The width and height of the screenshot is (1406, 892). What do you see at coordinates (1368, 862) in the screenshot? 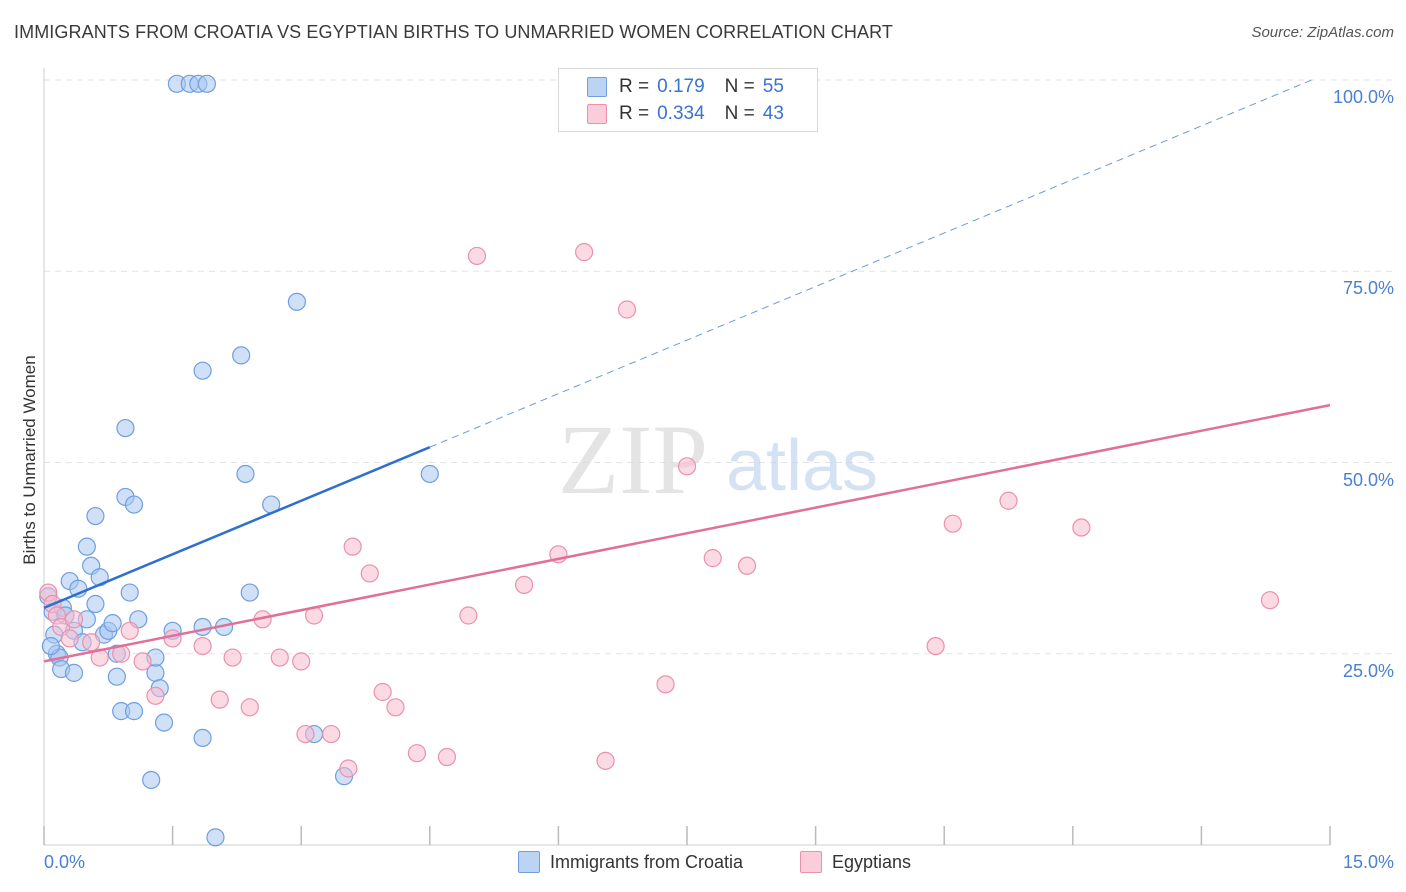
I see `x-tick-max: 15.0%` at bounding box center [1368, 862].